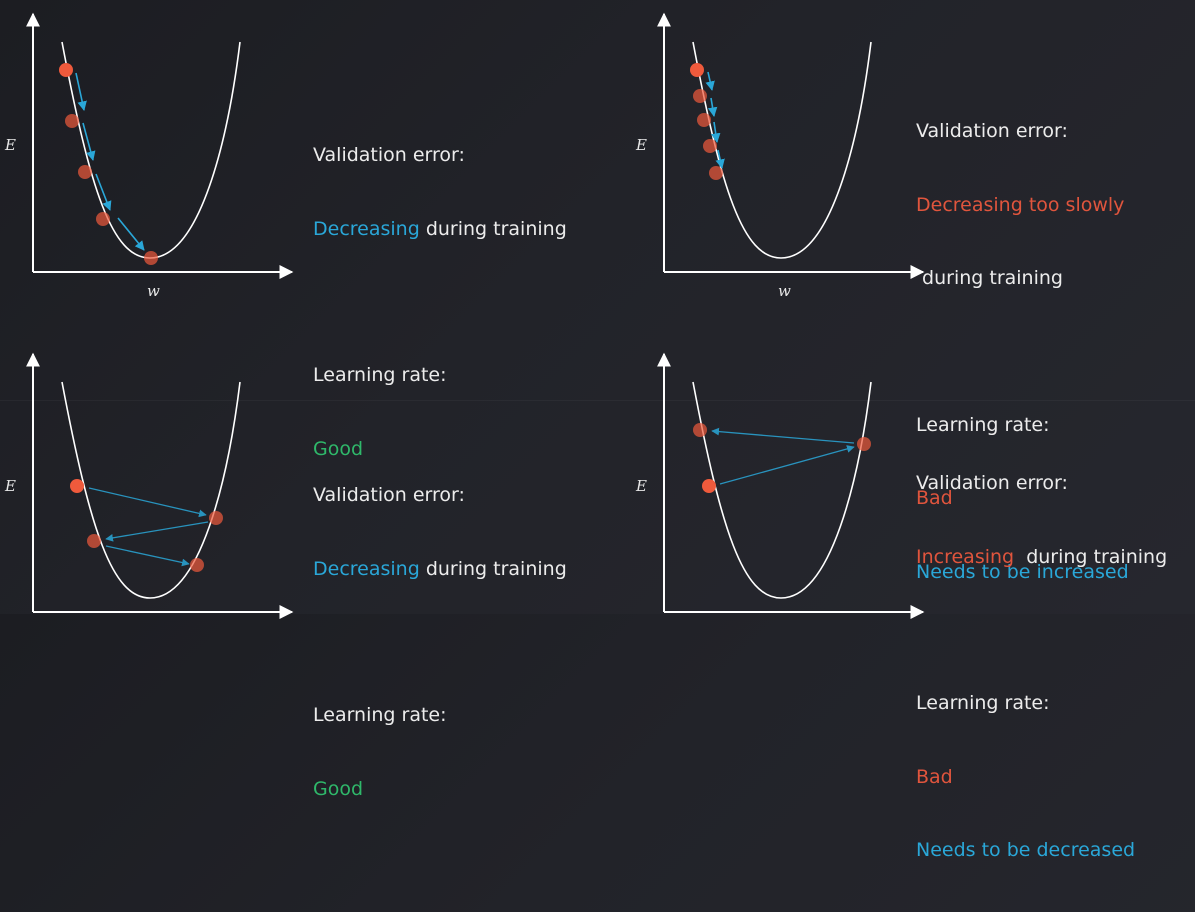  What do you see at coordinates (1020, 204) in the screenshot?
I see `validation-status: Decreasing too slowly` at bounding box center [1020, 204].